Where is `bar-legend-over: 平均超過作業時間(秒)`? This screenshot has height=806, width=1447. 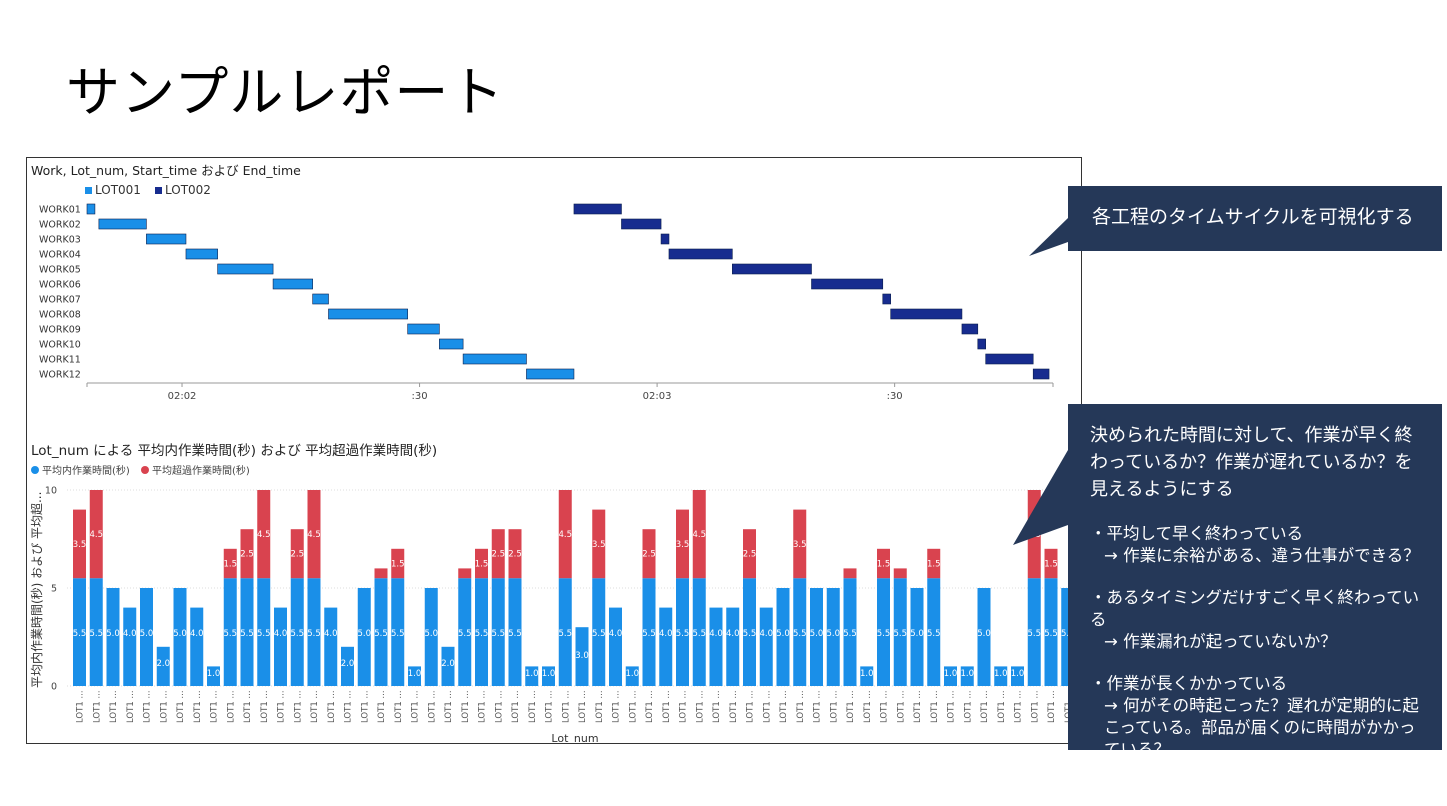 bar-legend-over: 平均超過作業時間(秒) is located at coordinates (201, 470).